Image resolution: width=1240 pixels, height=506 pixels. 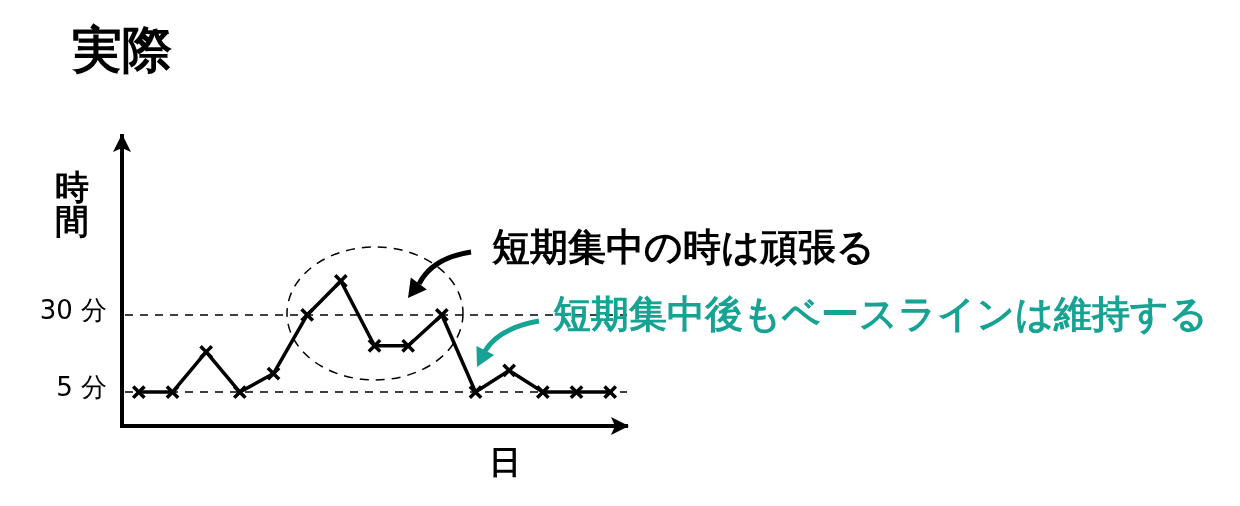 What do you see at coordinates (81, 387) in the screenshot?
I see `y-tick-label: 5 分` at bounding box center [81, 387].